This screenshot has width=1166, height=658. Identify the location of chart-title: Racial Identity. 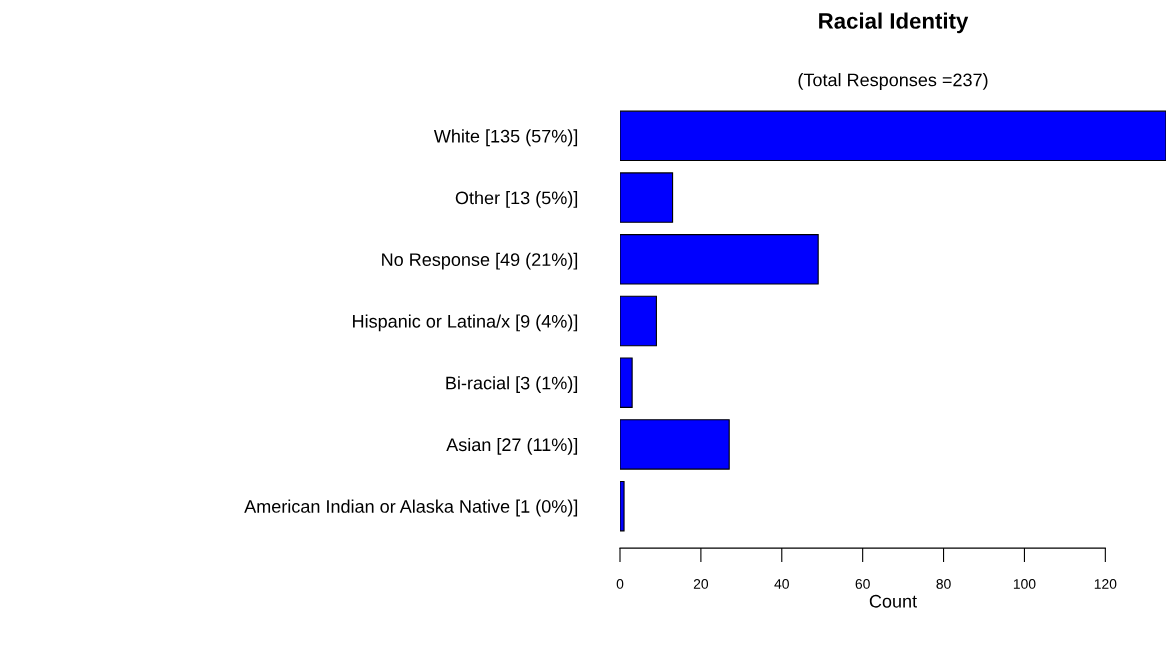
(894, 23).